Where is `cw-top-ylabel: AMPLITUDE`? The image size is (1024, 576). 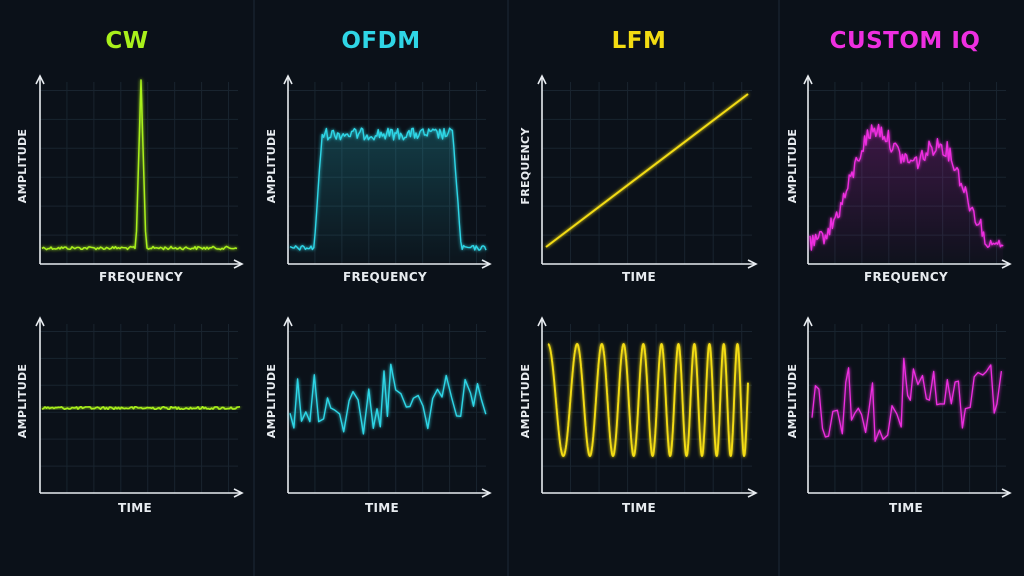 cw-top-ylabel: AMPLITUDE is located at coordinates (22, 166).